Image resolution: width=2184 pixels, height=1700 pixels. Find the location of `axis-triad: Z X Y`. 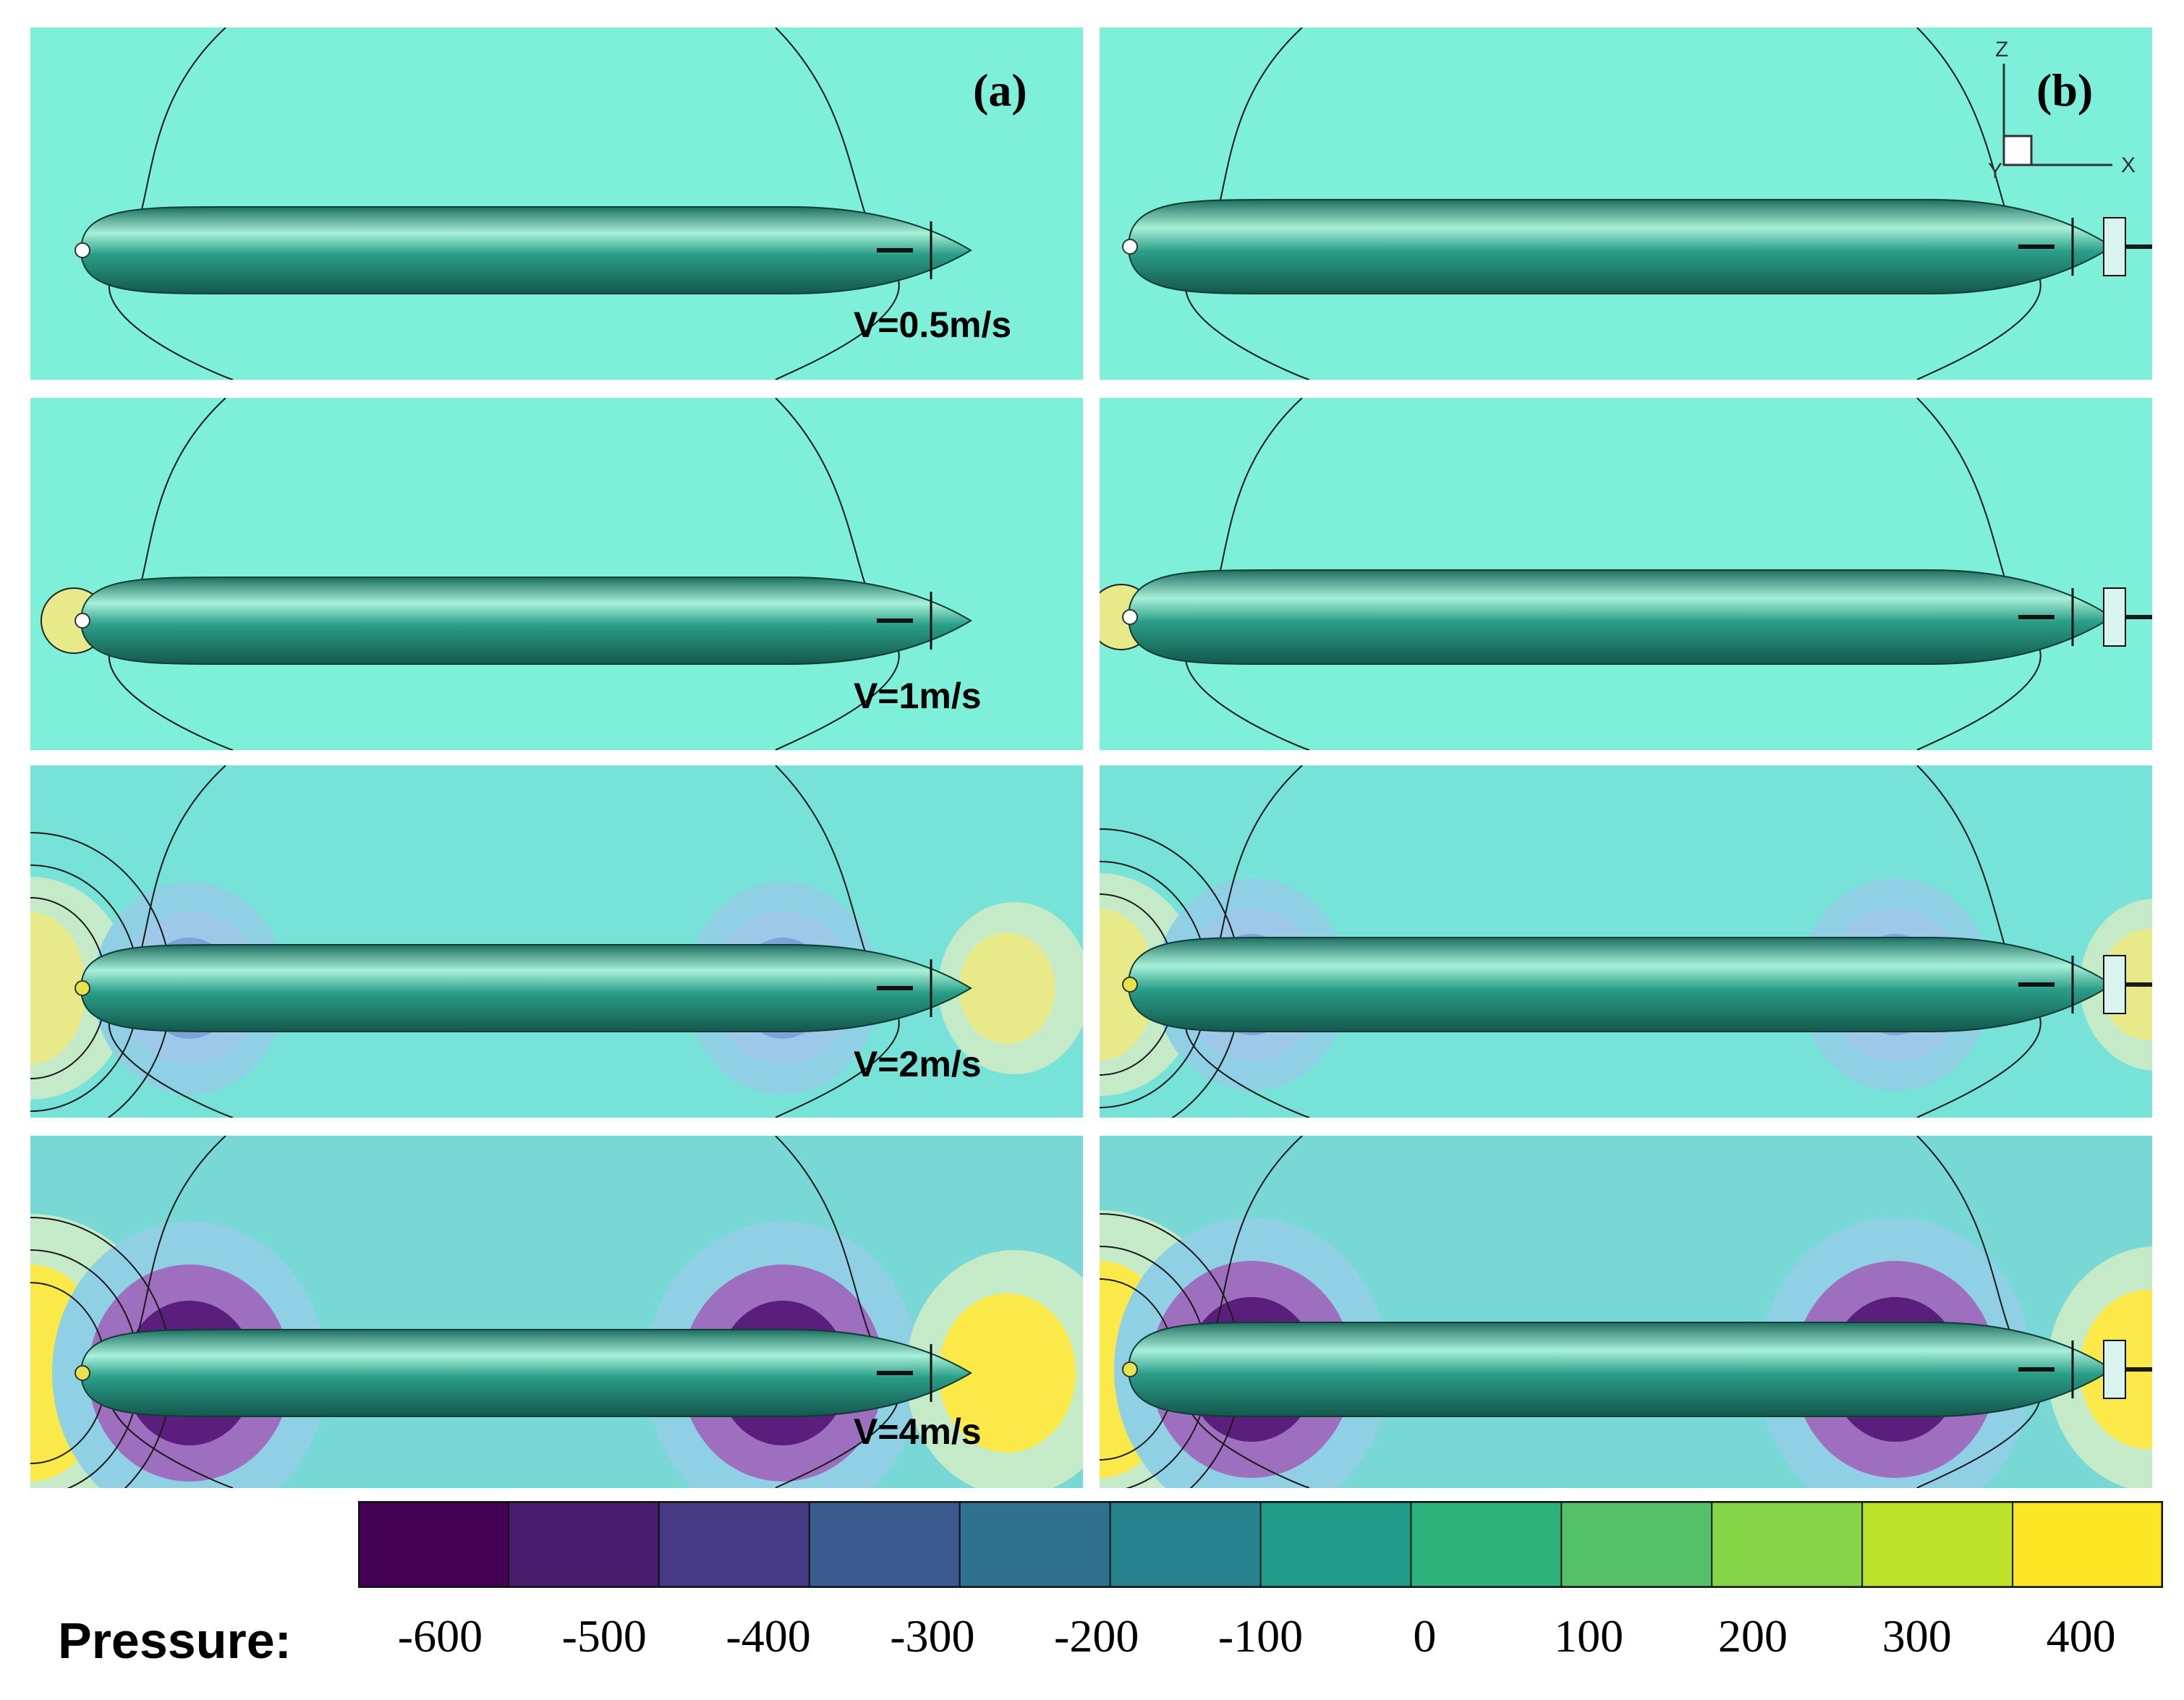

axis-triad: Z X Y is located at coordinates (2062, 108).